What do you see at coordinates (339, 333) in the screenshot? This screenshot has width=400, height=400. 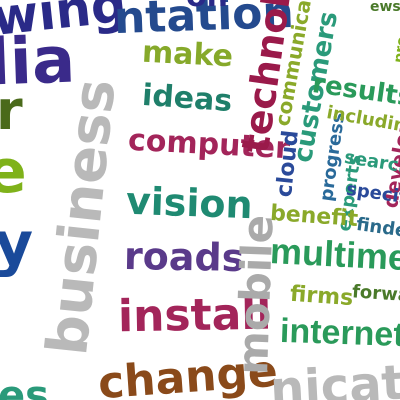 I see `word-internet: internet` at bounding box center [339, 333].